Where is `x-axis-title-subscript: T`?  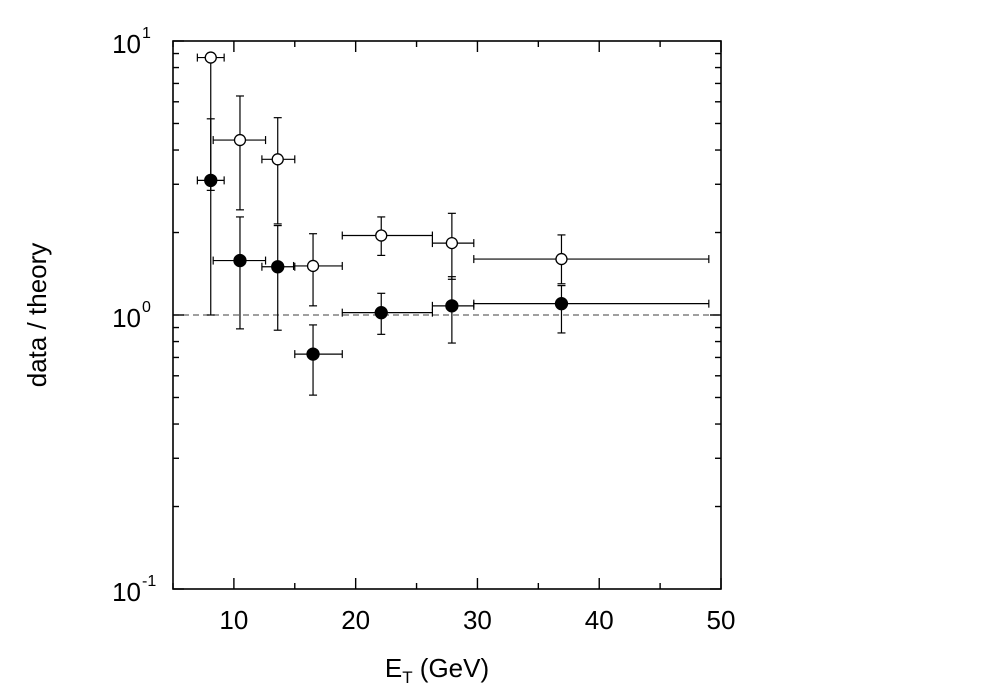 x-axis-title-subscript: T is located at coordinates (407, 677).